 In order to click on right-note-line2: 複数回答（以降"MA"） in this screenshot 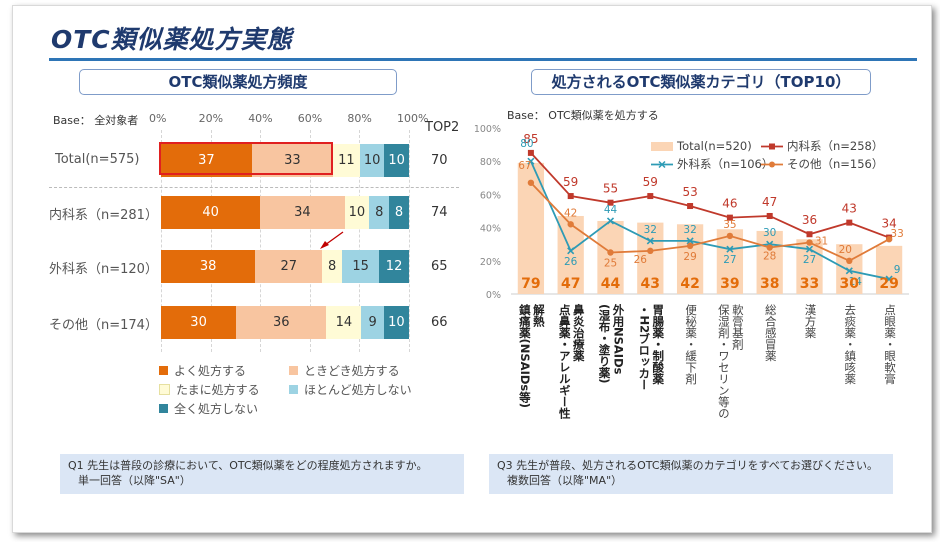, I will do `click(565, 480)`.